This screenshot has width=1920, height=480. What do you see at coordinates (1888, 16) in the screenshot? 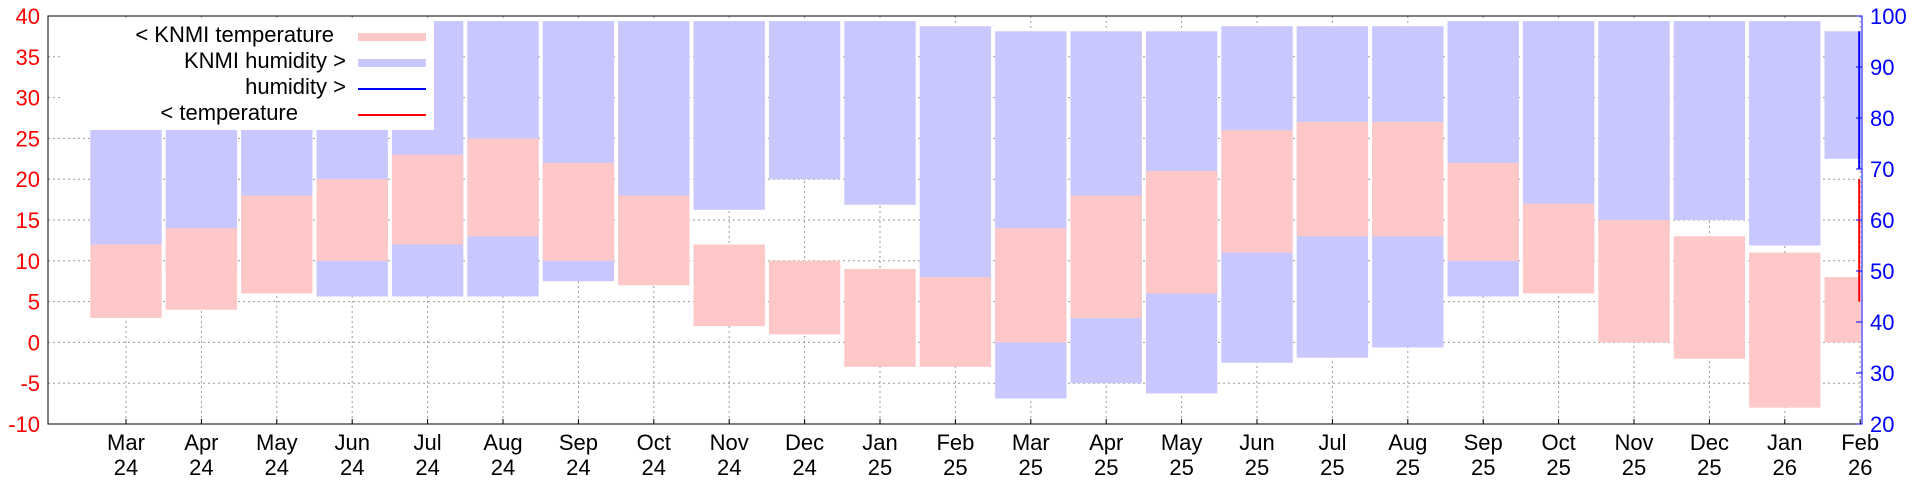
I see `y-right-tick-label: 100` at bounding box center [1888, 16].